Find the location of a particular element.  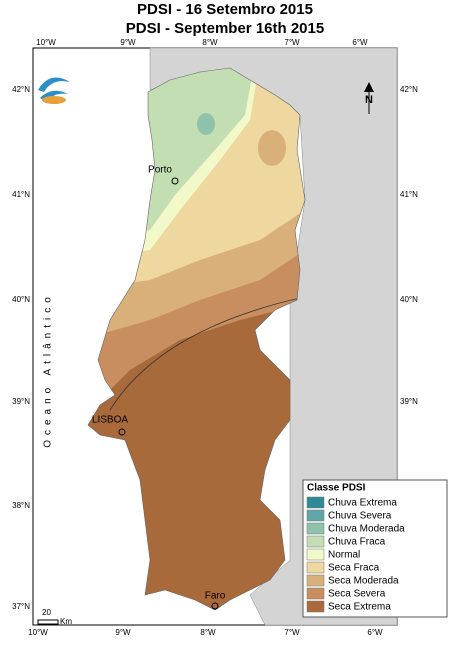

scale-bar is located at coordinates (48, 622).